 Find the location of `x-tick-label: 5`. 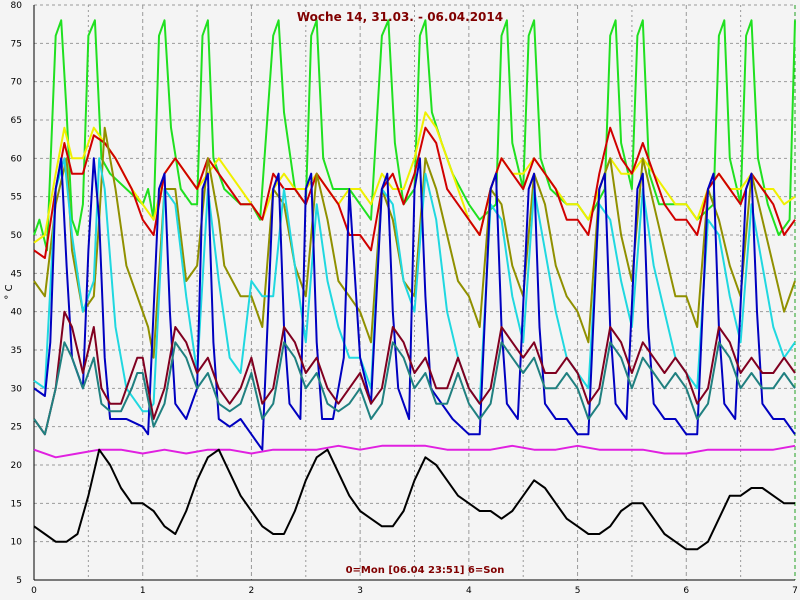

x-tick-label: 5 is located at coordinates (578, 591).